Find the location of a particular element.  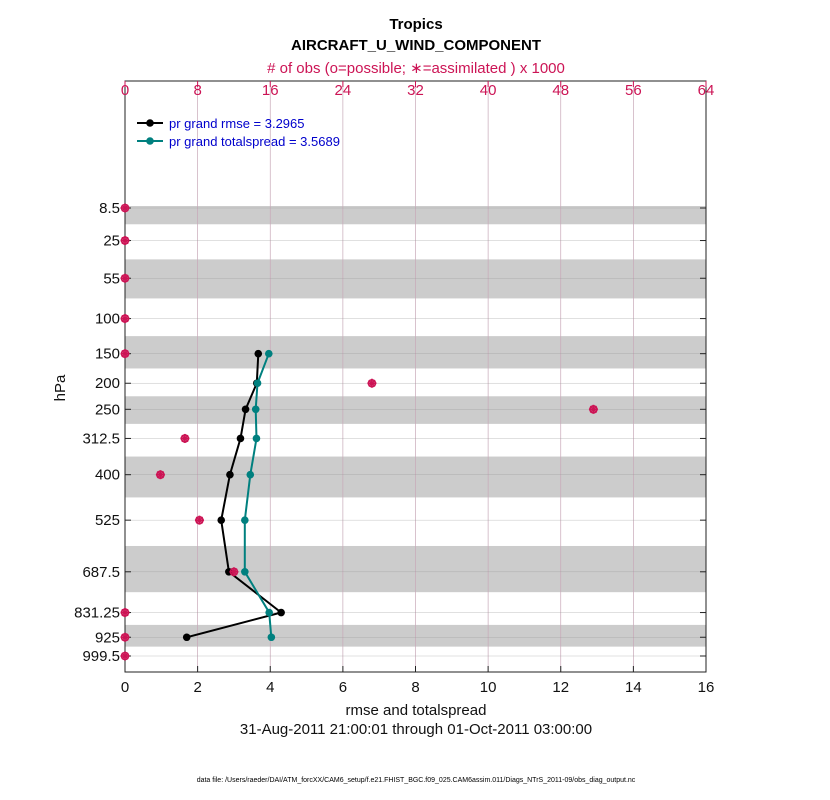

x-tick-label: 6 is located at coordinates (343, 687).